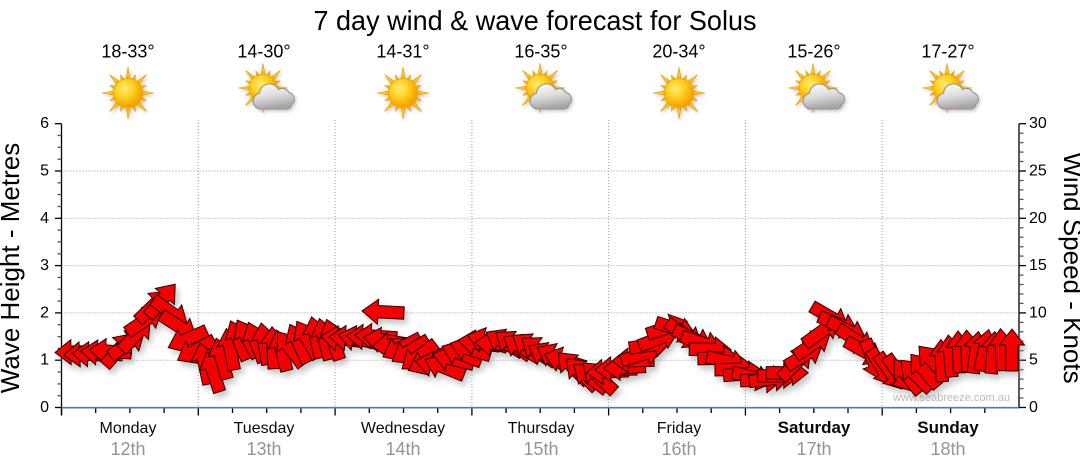 The height and width of the screenshot is (475, 1080). Describe the element at coordinates (540, 449) in the screenshot. I see `svg-text: 15th` at that location.